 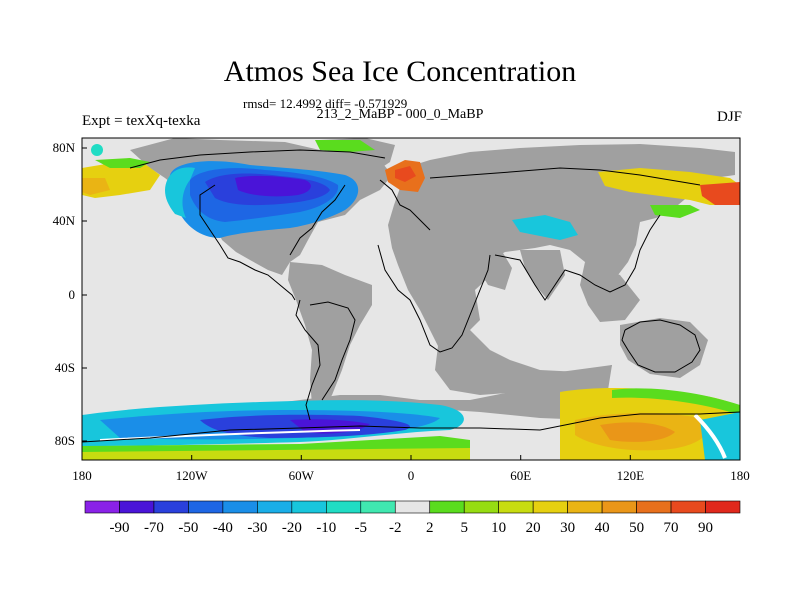 I want to click on colorbar-label: -90, so click(x=119, y=528).